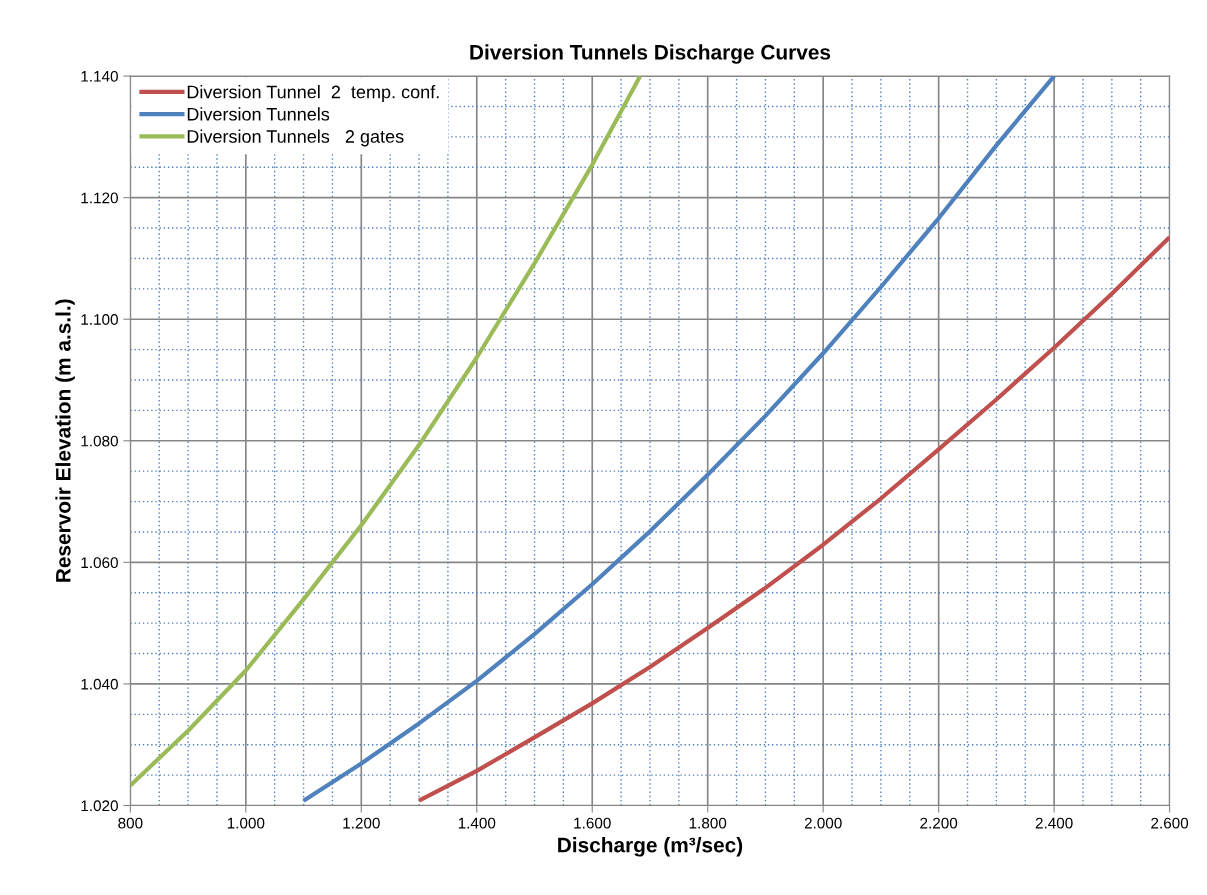 This screenshot has width=1207, height=895. I want to click on y-tick-label: 1.120, so click(99, 198).